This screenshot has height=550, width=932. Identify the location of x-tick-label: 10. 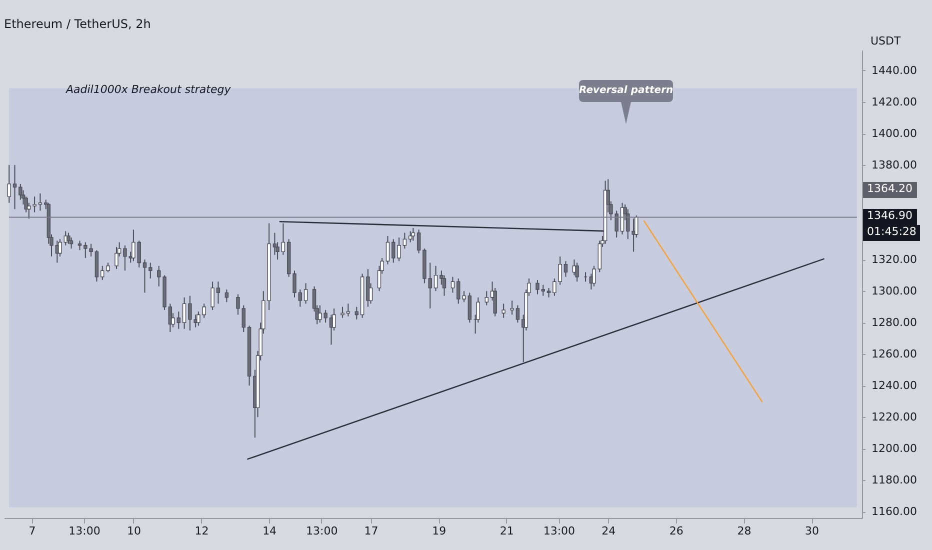
(133, 531).